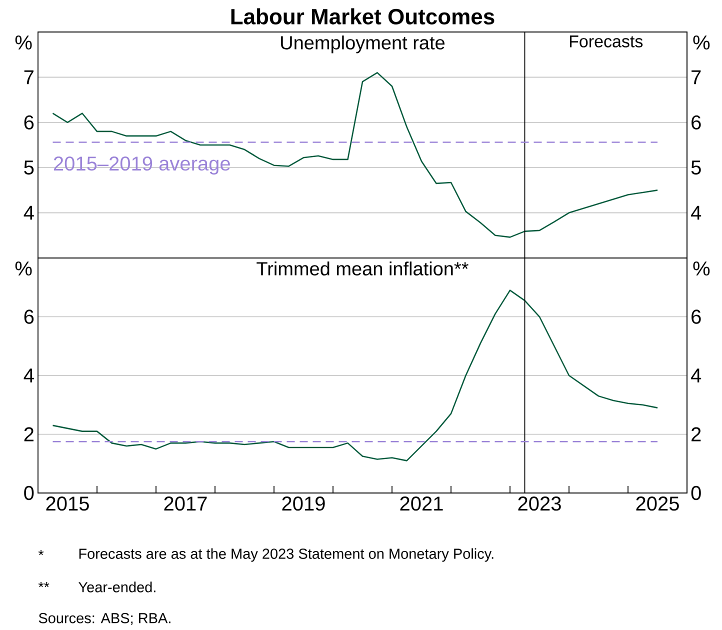  What do you see at coordinates (696, 77) in the screenshot?
I see `y2-tick-label: 7` at bounding box center [696, 77].